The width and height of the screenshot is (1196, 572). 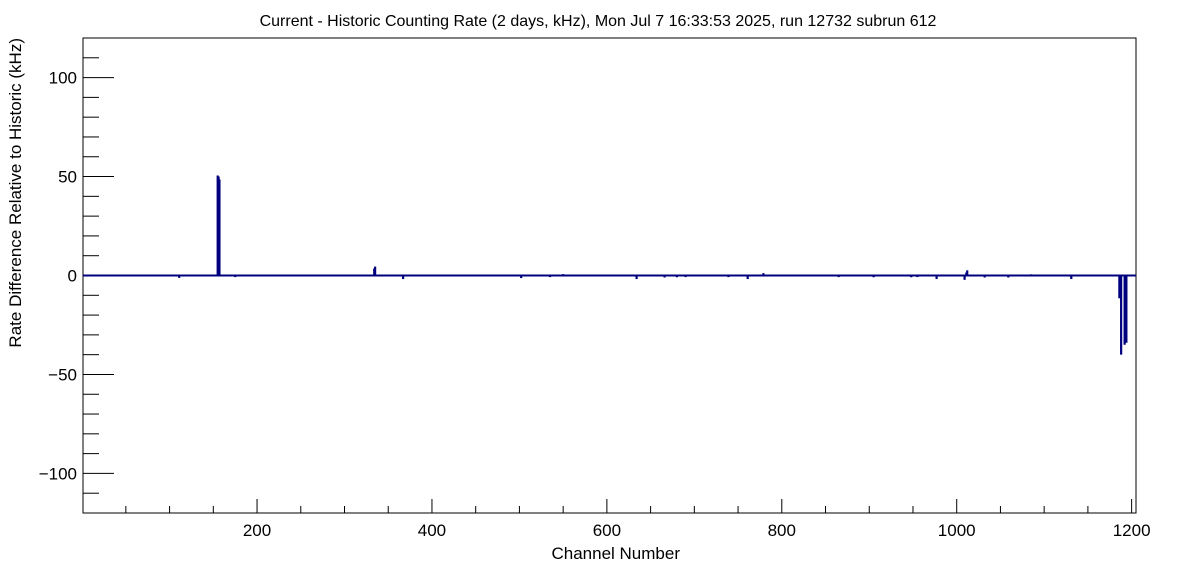 What do you see at coordinates (67, 177) in the screenshot?
I see `y-tick-label: 50` at bounding box center [67, 177].